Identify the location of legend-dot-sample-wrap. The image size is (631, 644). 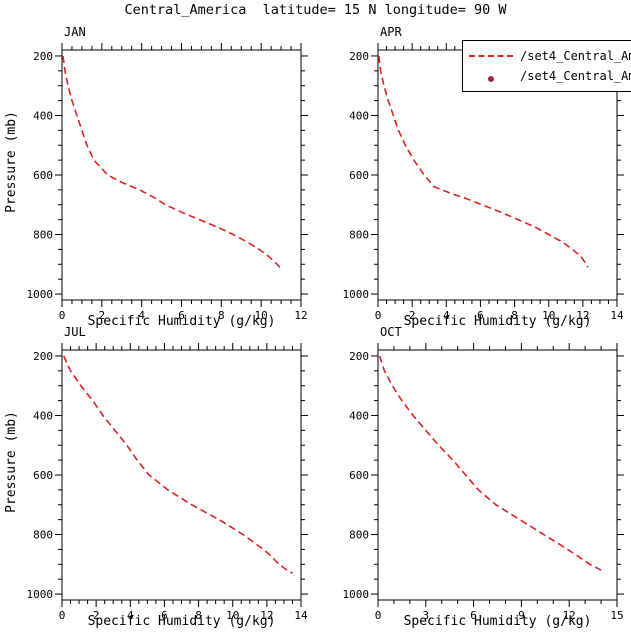
(491, 76).